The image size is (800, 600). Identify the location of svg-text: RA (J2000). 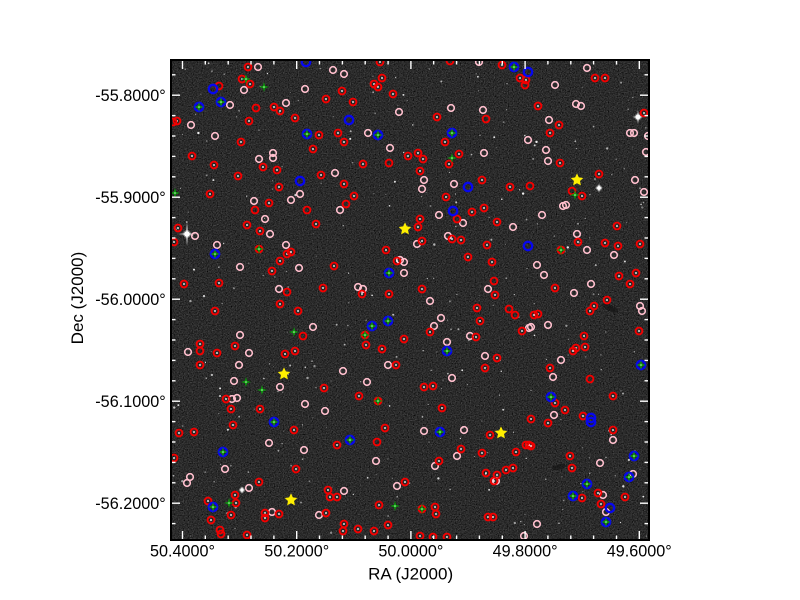
(410, 574).